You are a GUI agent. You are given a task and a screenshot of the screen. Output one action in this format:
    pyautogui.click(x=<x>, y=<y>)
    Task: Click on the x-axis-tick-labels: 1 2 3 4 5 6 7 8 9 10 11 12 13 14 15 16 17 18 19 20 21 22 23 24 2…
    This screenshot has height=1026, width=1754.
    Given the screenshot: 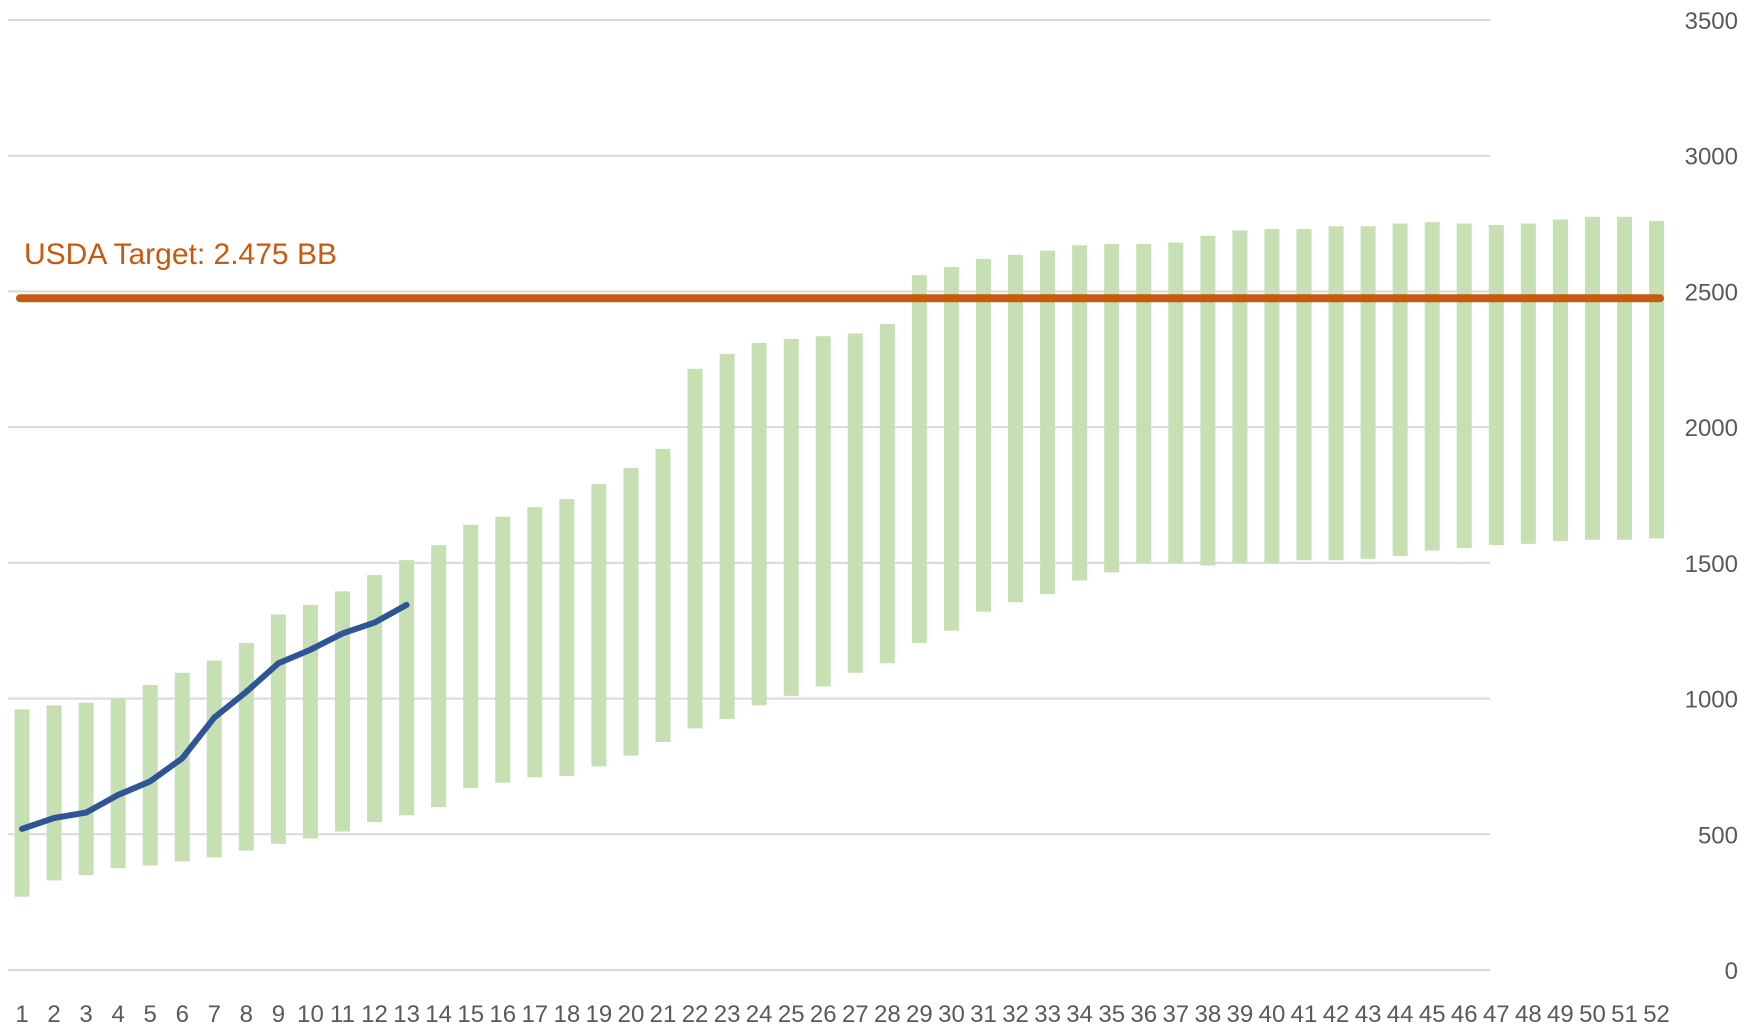 What is the action you would take?
    pyautogui.click(x=842, y=1013)
    